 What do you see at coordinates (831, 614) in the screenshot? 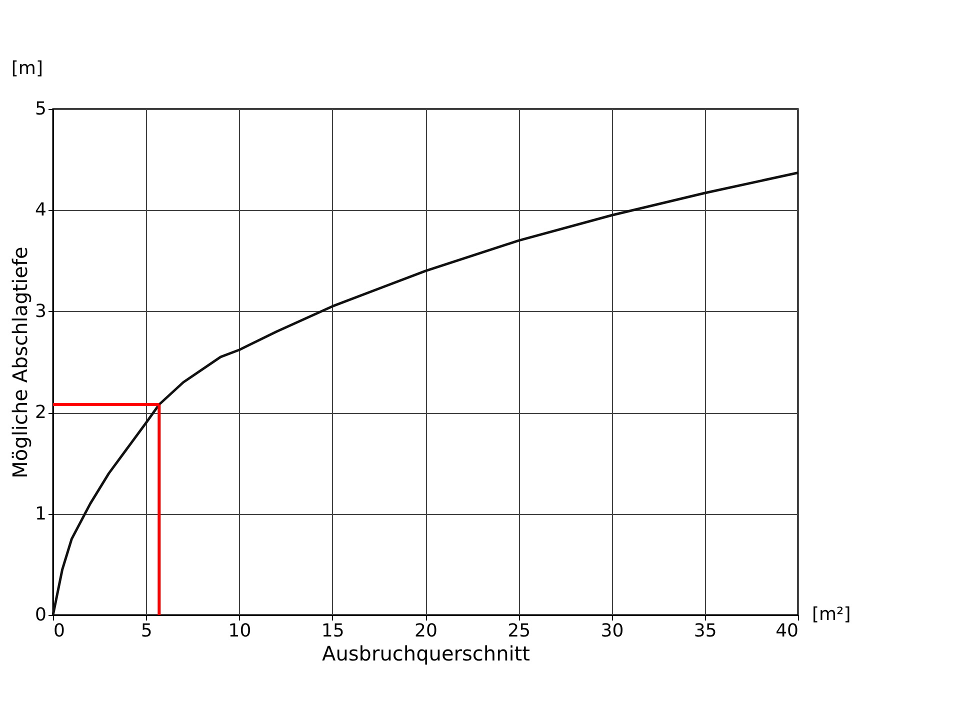
I see `text: [m²]` at bounding box center [831, 614].